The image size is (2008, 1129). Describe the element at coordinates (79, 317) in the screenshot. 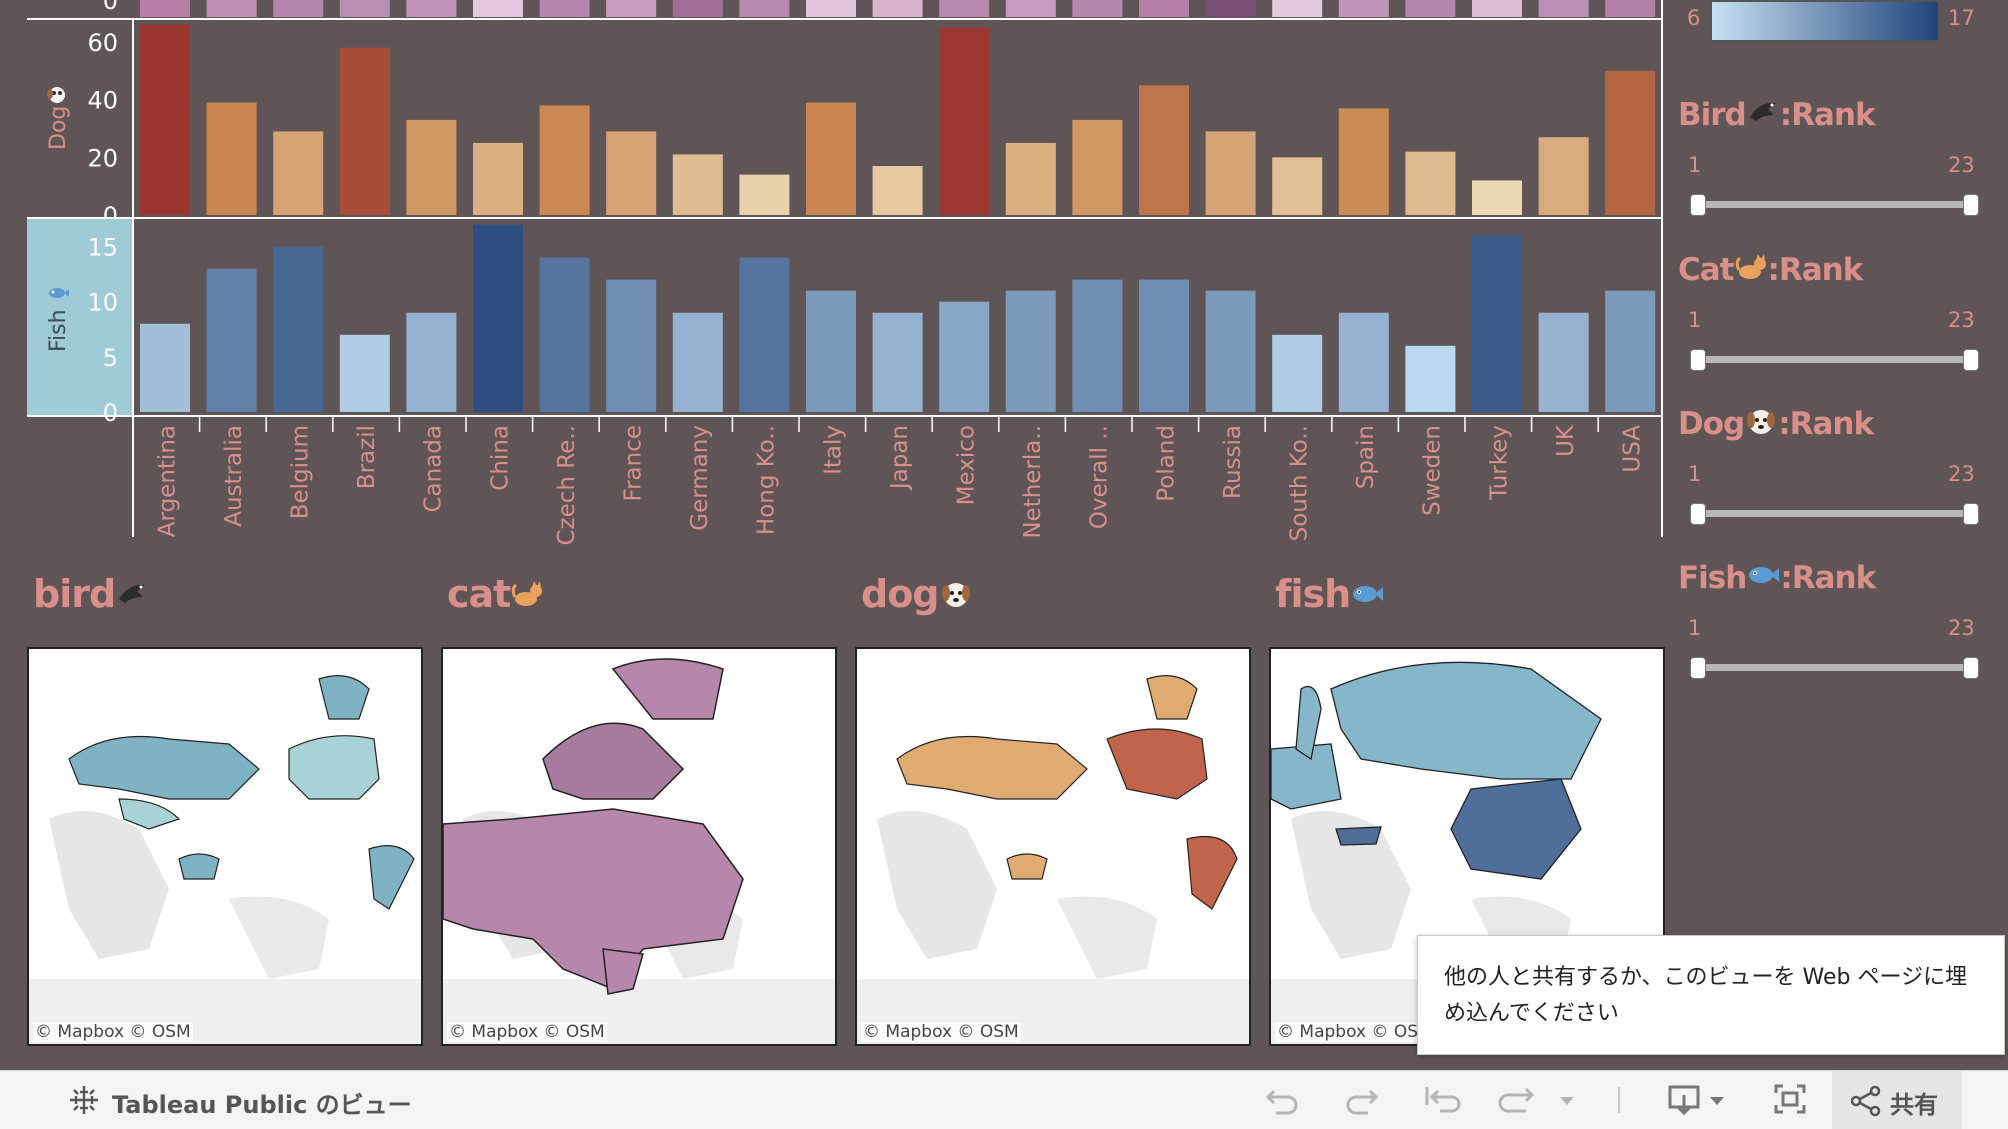

I see `fish-axis-highlight` at that location.